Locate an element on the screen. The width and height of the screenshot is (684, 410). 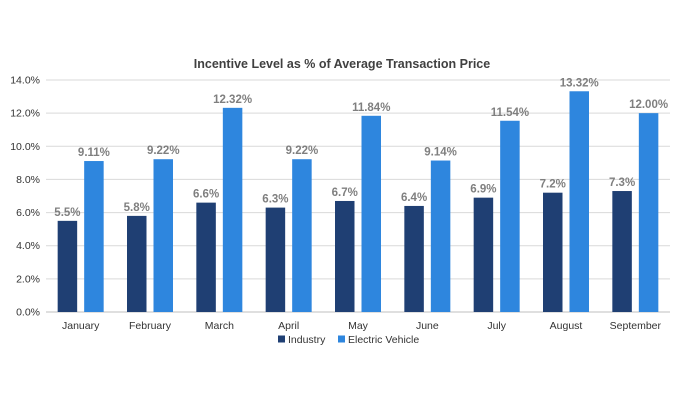
data-label: 6.7% is located at coordinates (345, 193).